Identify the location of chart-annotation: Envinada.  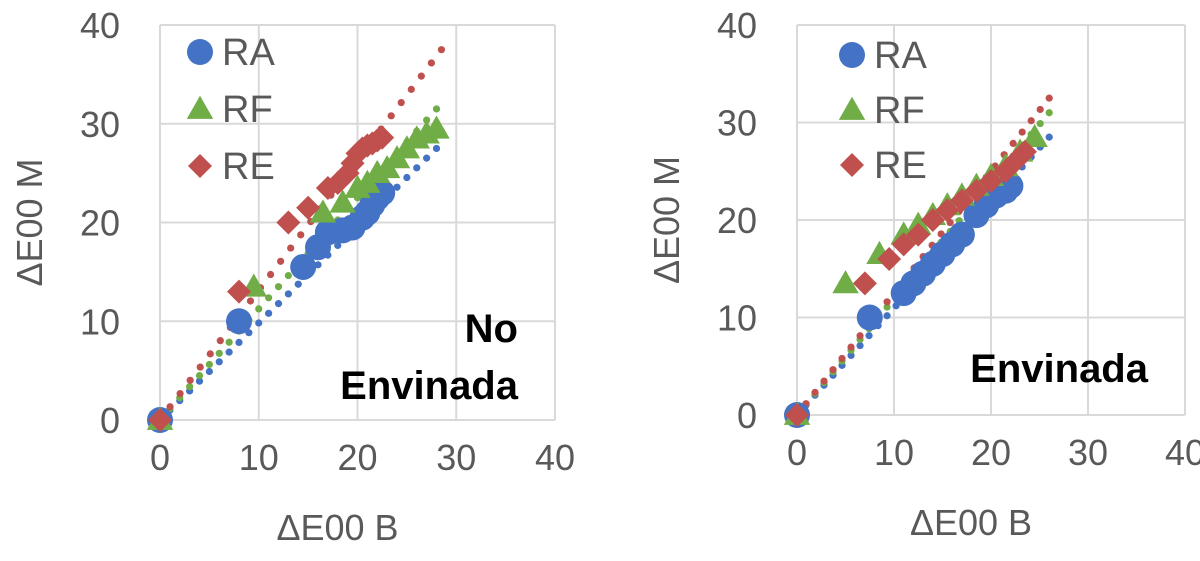
(1059, 369).